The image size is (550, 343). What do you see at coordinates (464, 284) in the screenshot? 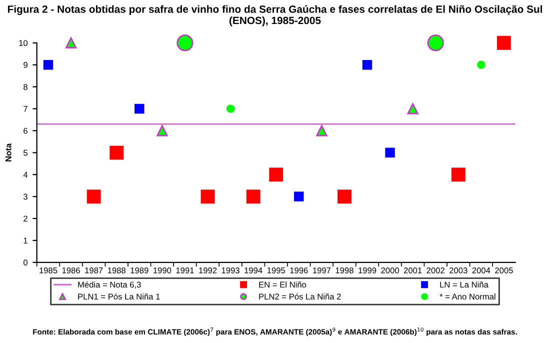
I see `legend-label: LN = La Niña` at bounding box center [464, 284].